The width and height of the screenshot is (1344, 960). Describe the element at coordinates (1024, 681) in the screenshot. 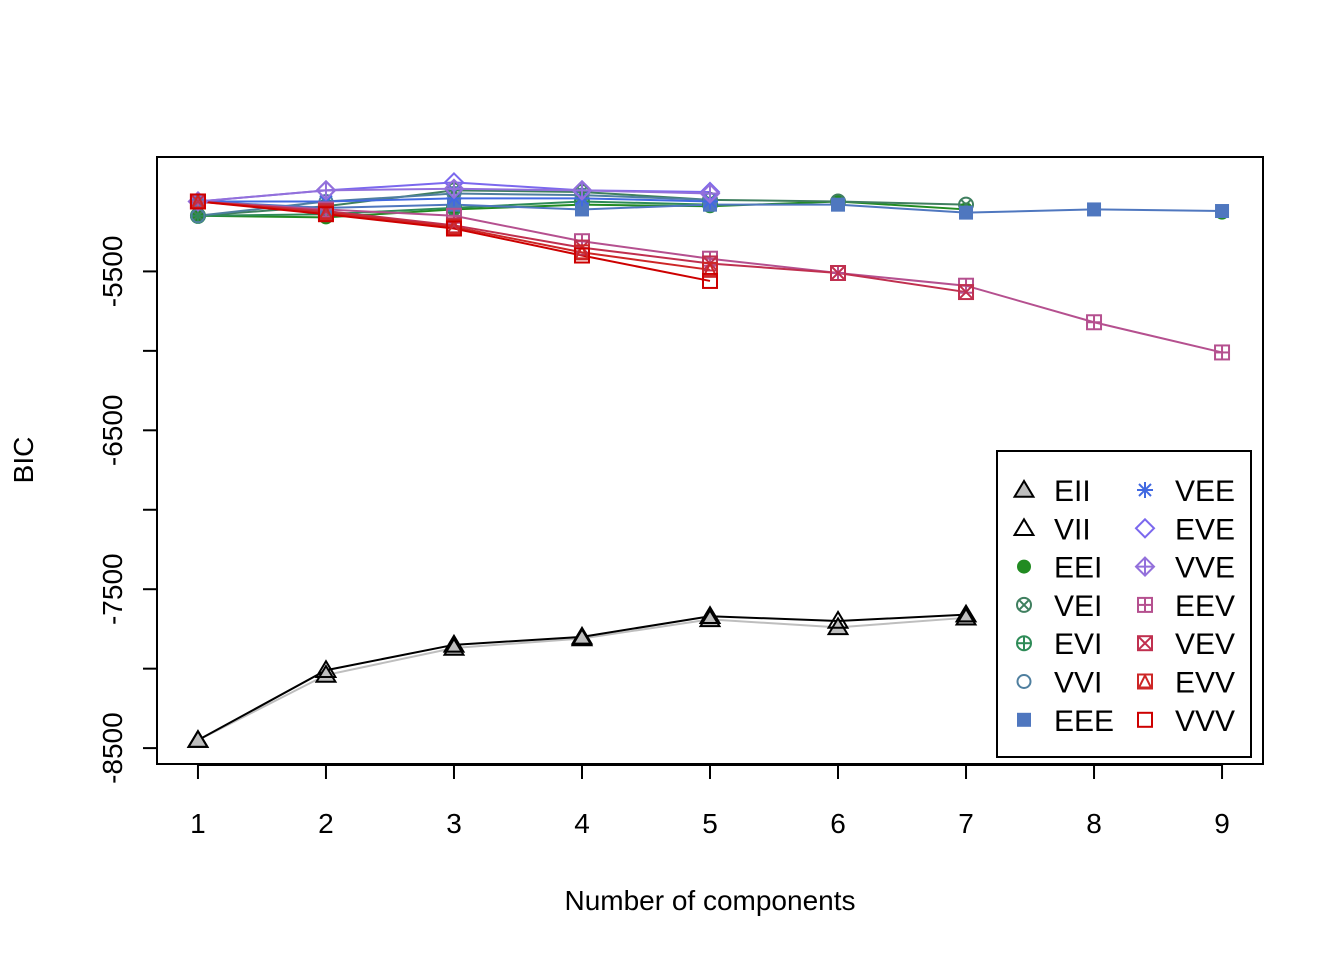

I see `legend-swatch-vvi` at that location.